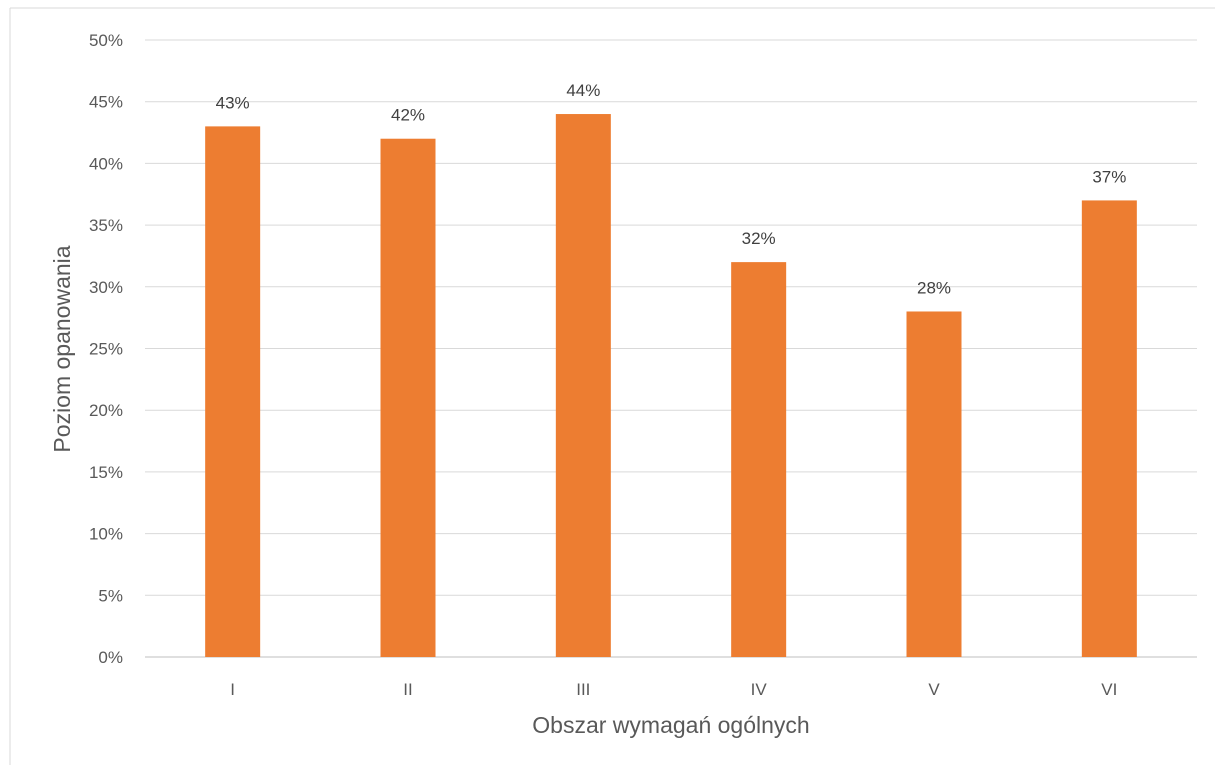  Describe the element at coordinates (759, 689) in the screenshot. I see `x-tick-label: IV` at that location.